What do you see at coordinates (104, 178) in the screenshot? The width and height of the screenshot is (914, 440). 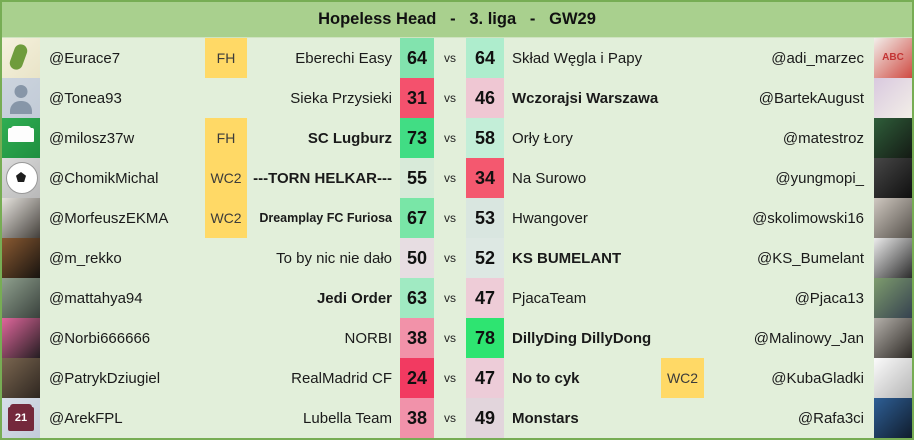 I see `left-username: @ChomikMichal` at bounding box center [104, 178].